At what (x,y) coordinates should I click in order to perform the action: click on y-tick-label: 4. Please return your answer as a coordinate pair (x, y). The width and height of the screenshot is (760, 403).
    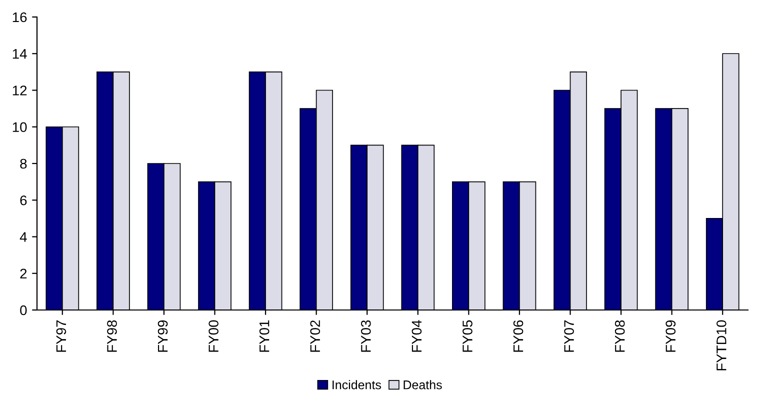
    Looking at the image, I should click on (23, 237).